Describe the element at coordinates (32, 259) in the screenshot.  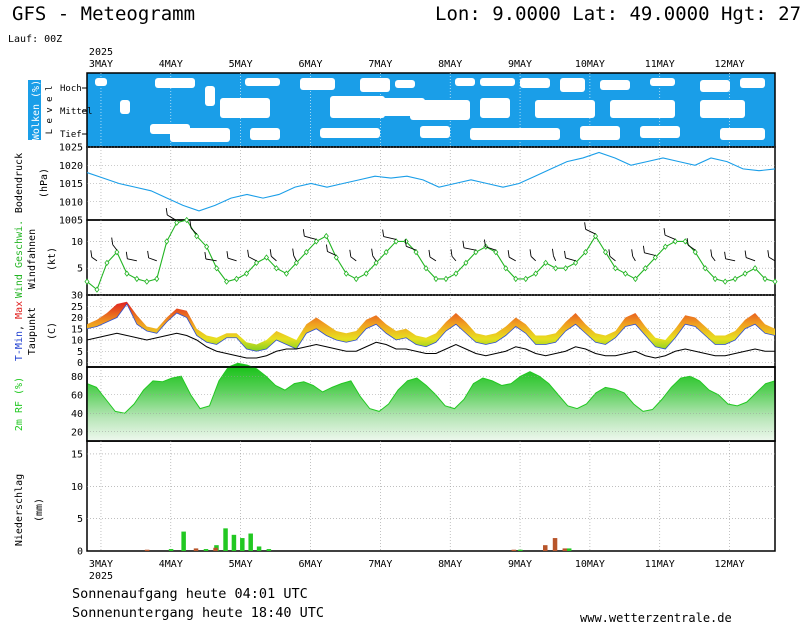
I see `wind-barbs-axis-label: Windfahnen` at that location.